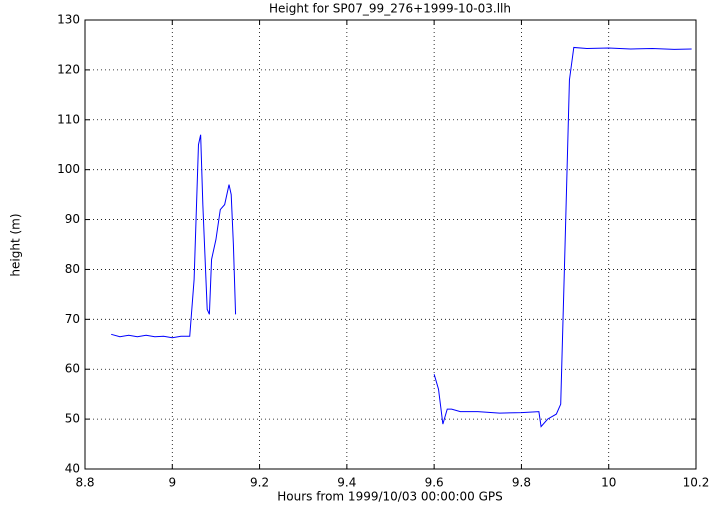 The height and width of the screenshot is (505, 721). What do you see at coordinates (68, 20) in the screenshot?
I see `y-tick-label: 130` at bounding box center [68, 20].